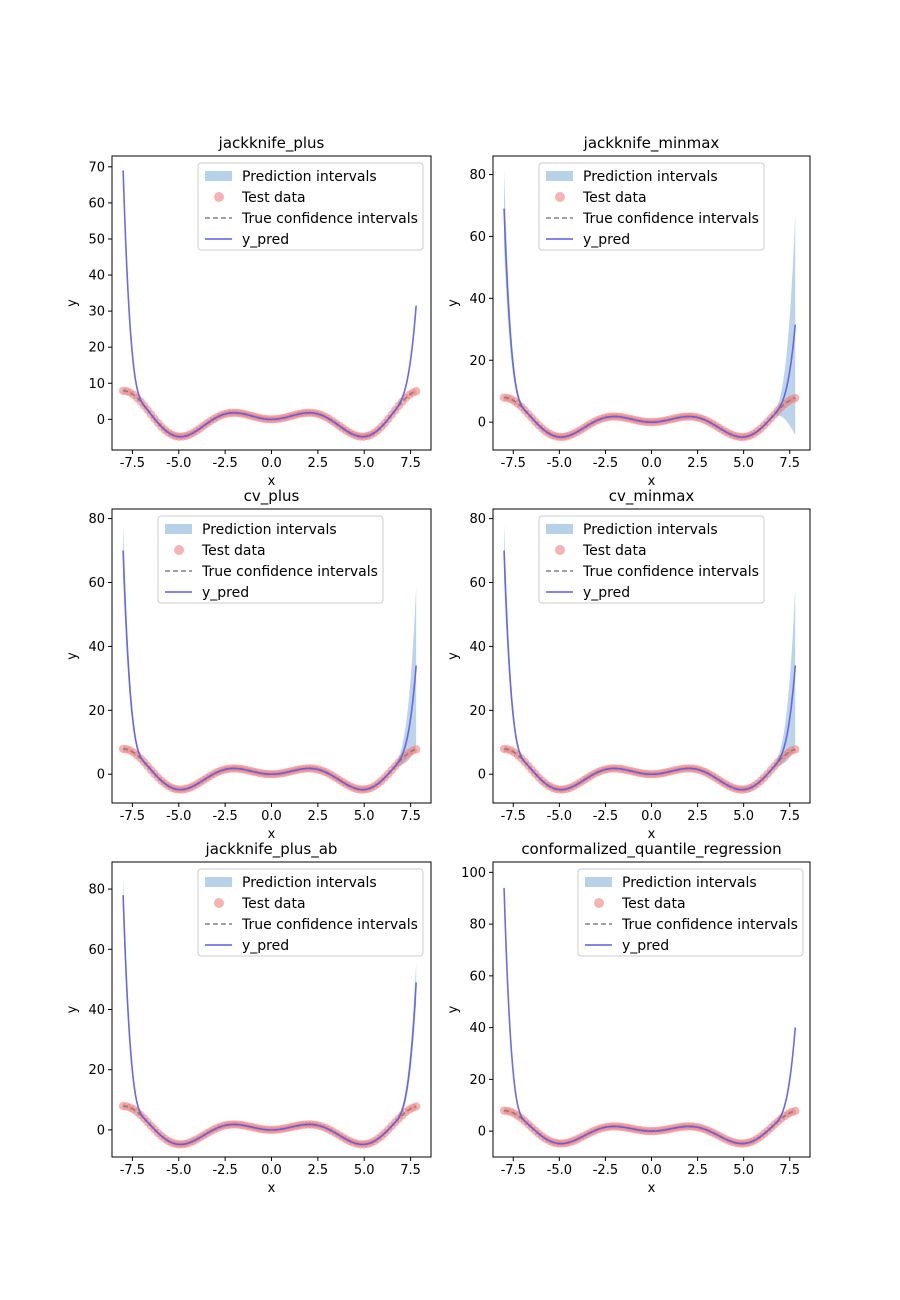 Image resolution: width=900 pixels, height=1300 pixels. I want to click on subplot-title: conformalized_quantile_regression, so click(651, 849).